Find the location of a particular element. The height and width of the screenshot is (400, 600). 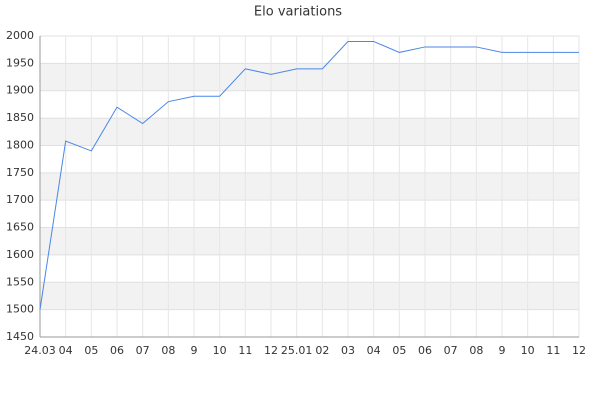

y-tick-label: 1650 is located at coordinates (20, 227).